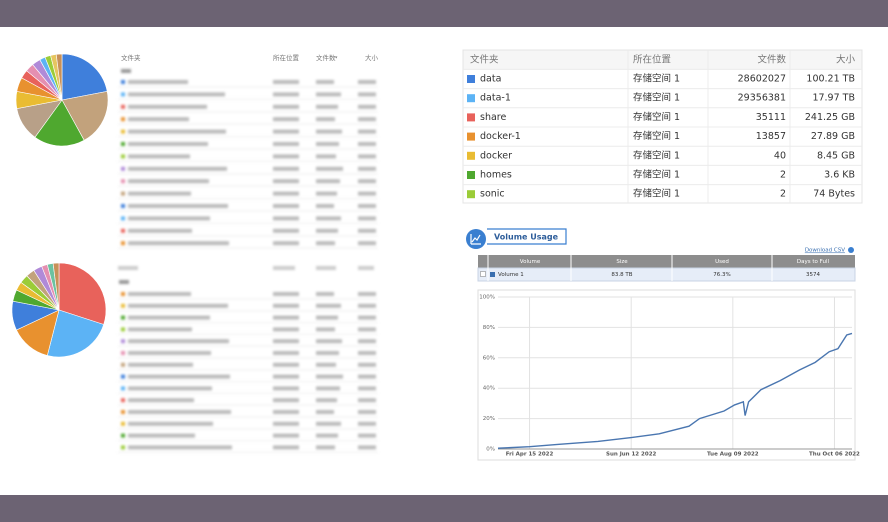  Describe the element at coordinates (675, 390) in the screenshot. I see `data-line` at that location.